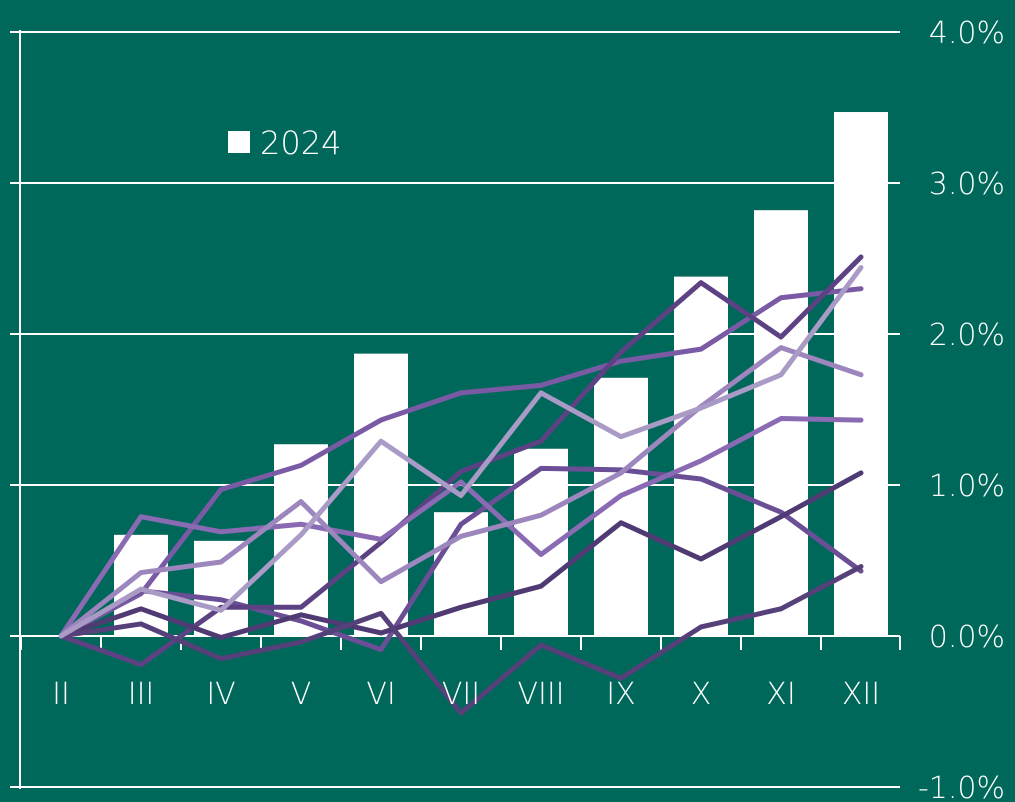  I want to click on y-tick-label: -1.0%, so click(961, 786).